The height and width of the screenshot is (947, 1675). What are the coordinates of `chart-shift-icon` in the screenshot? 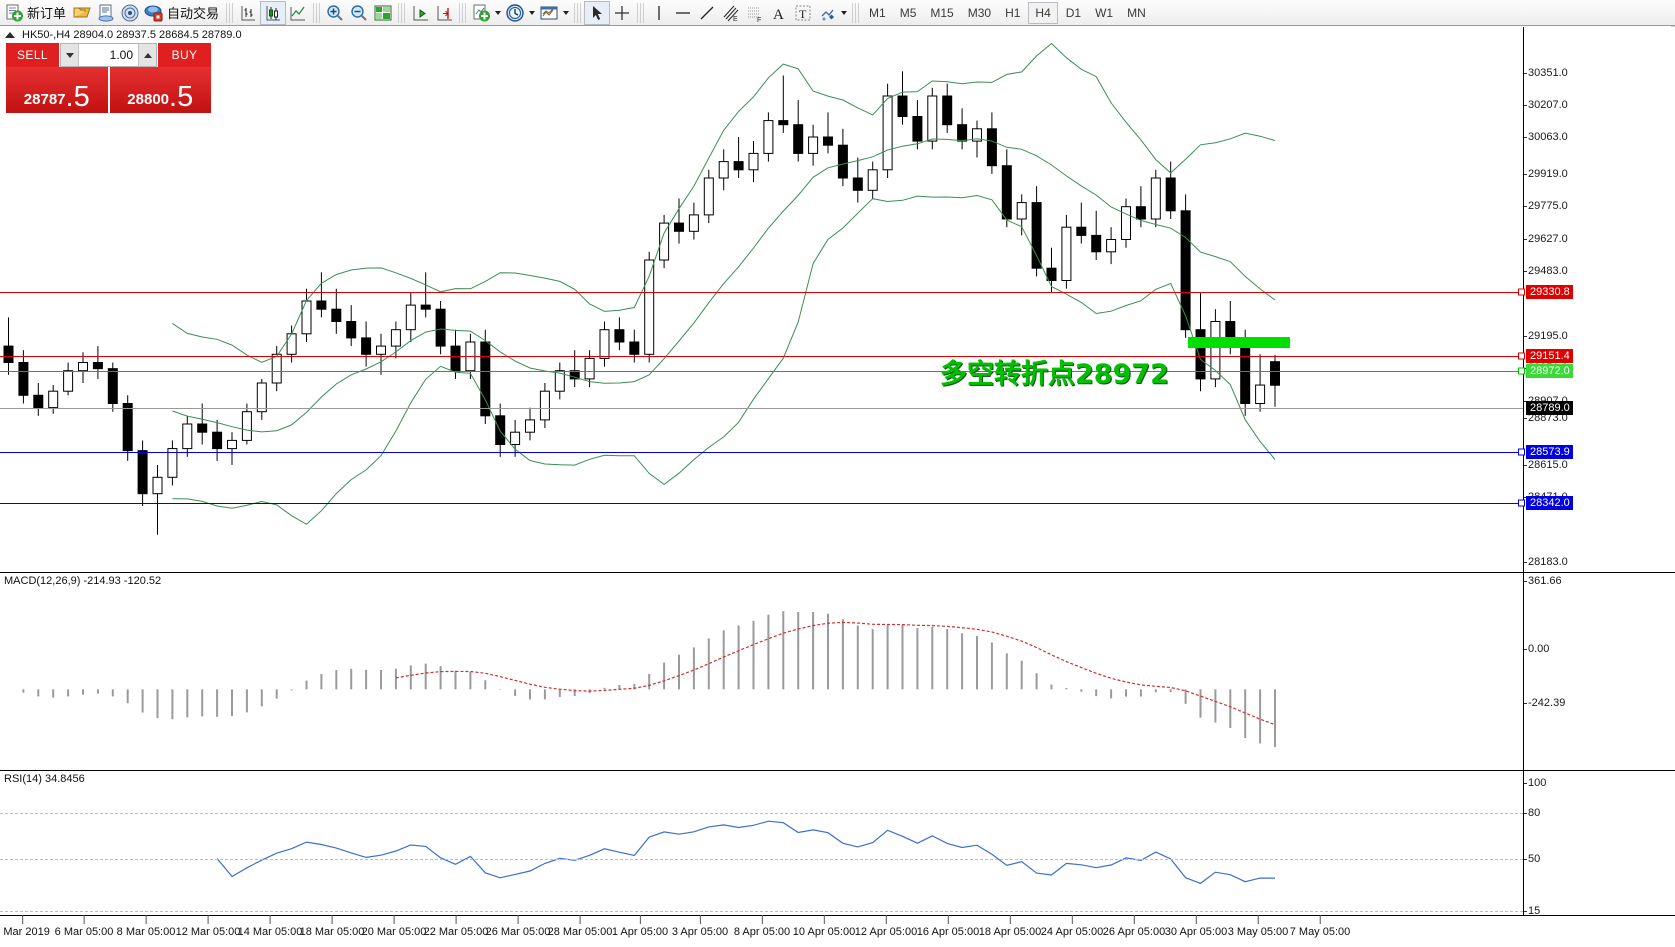 It's located at (421, 12).